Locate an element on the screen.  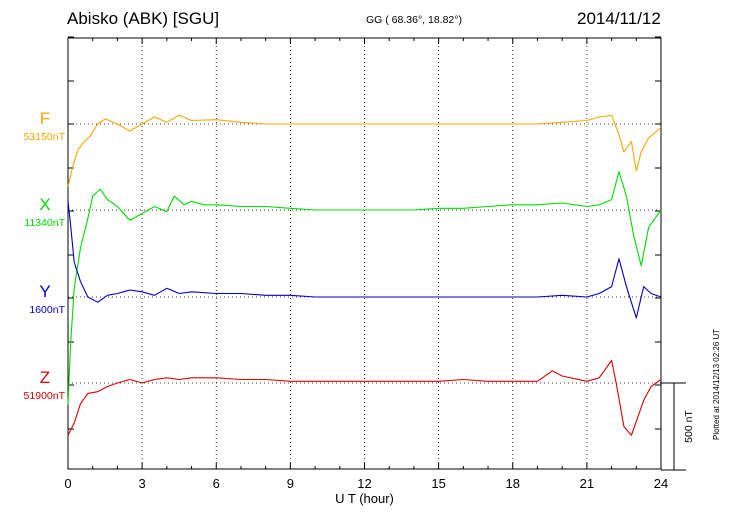
x-axis-label: U T (hour) is located at coordinates (364, 498).